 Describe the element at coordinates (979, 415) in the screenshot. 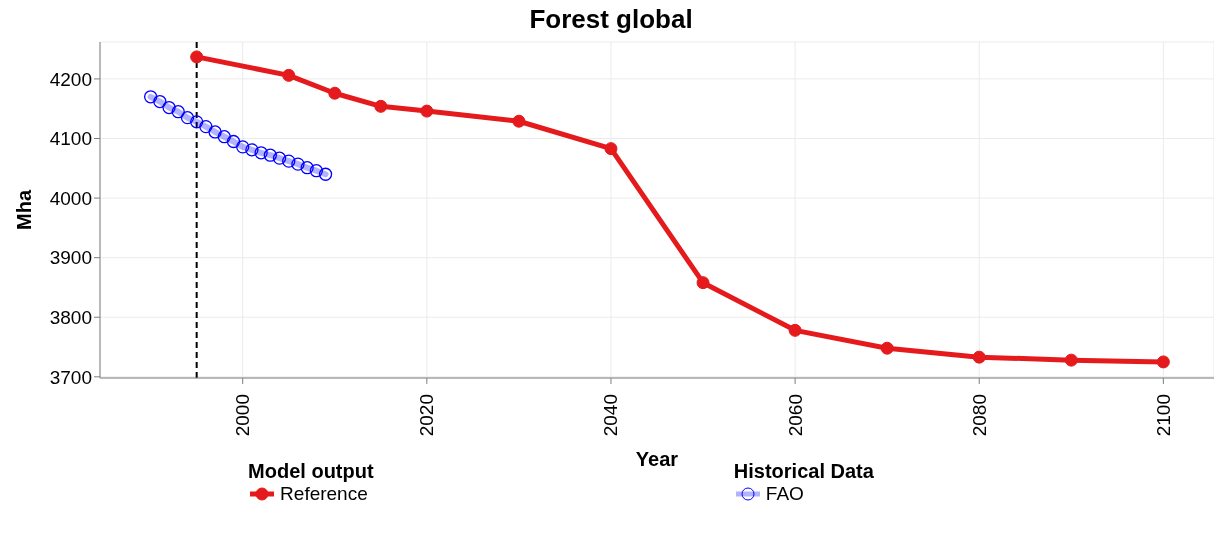

I see `x-tick-label: 2080` at that location.